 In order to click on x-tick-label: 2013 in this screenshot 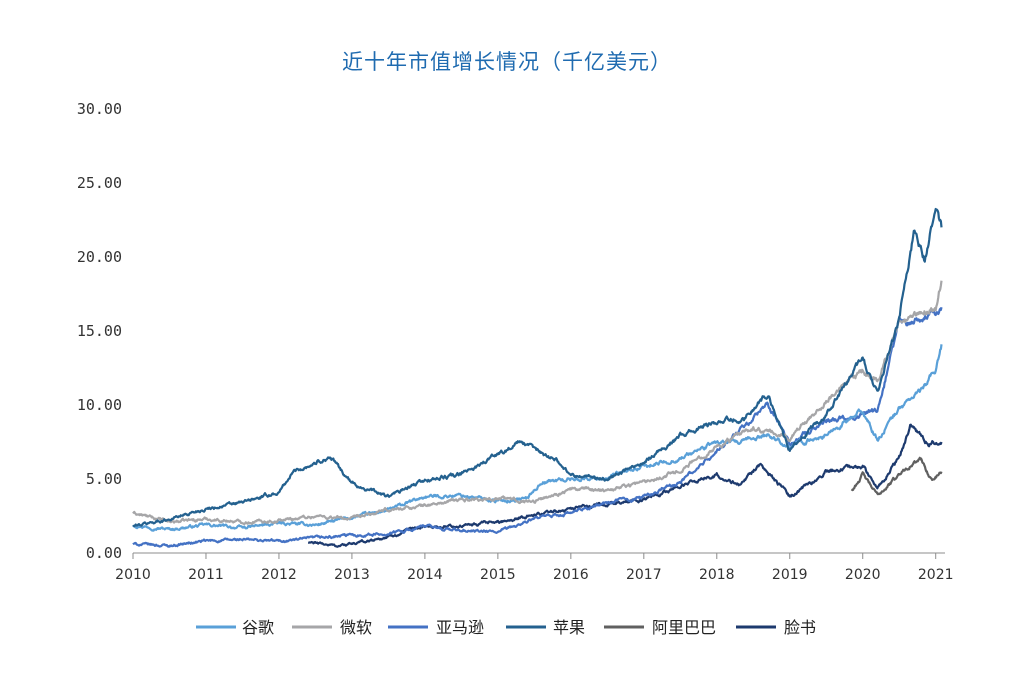, I will do `click(352, 575)`.